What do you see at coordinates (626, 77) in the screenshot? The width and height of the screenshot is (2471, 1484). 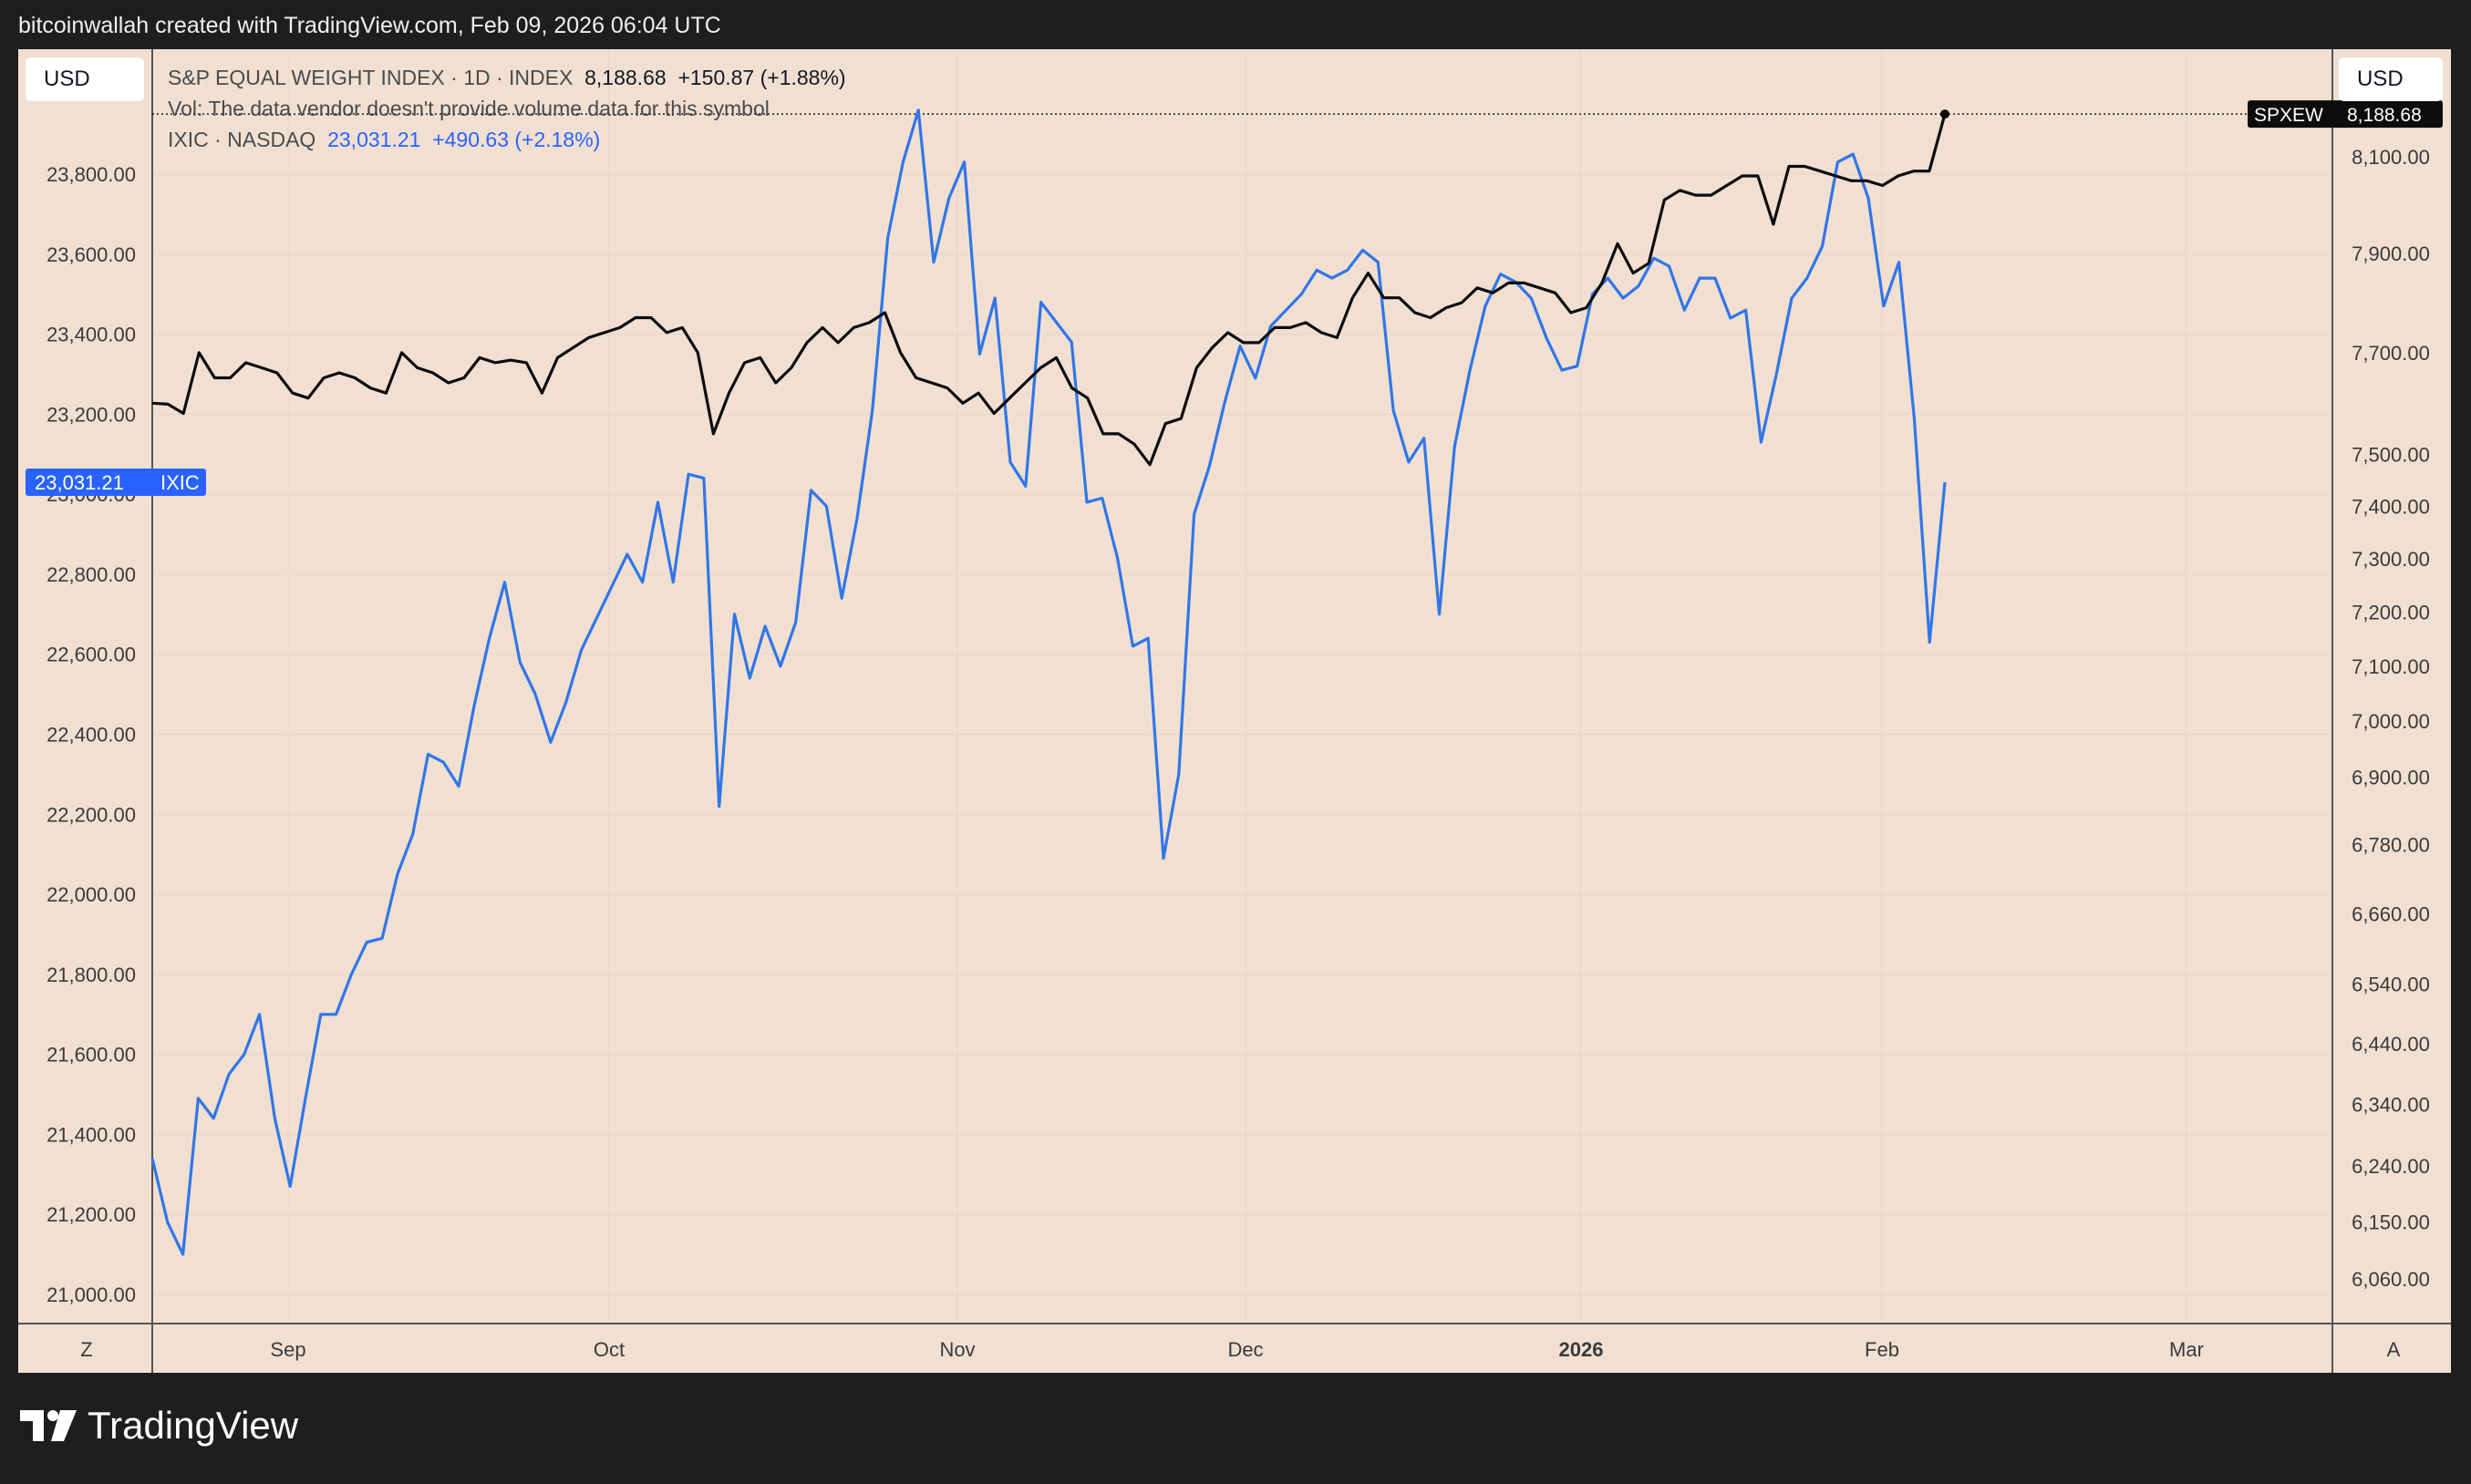 I see `legend-main-value: 8,188.68` at bounding box center [626, 77].